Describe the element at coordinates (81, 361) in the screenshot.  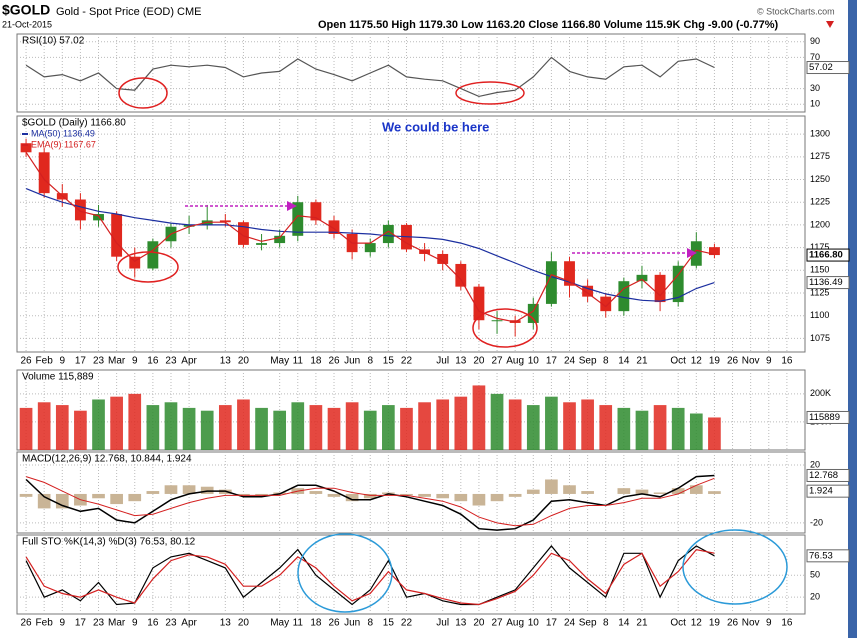
I see `x-tick-label: 17` at that location.